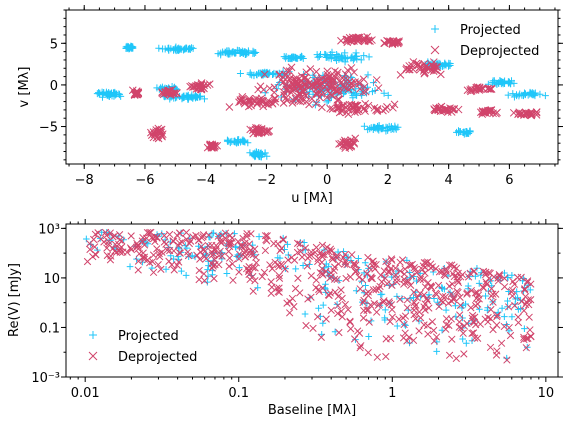 The image size is (568, 424). Describe the element at coordinates (85, 393) in the screenshot. I see `xtick-label: 0.01` at that location.